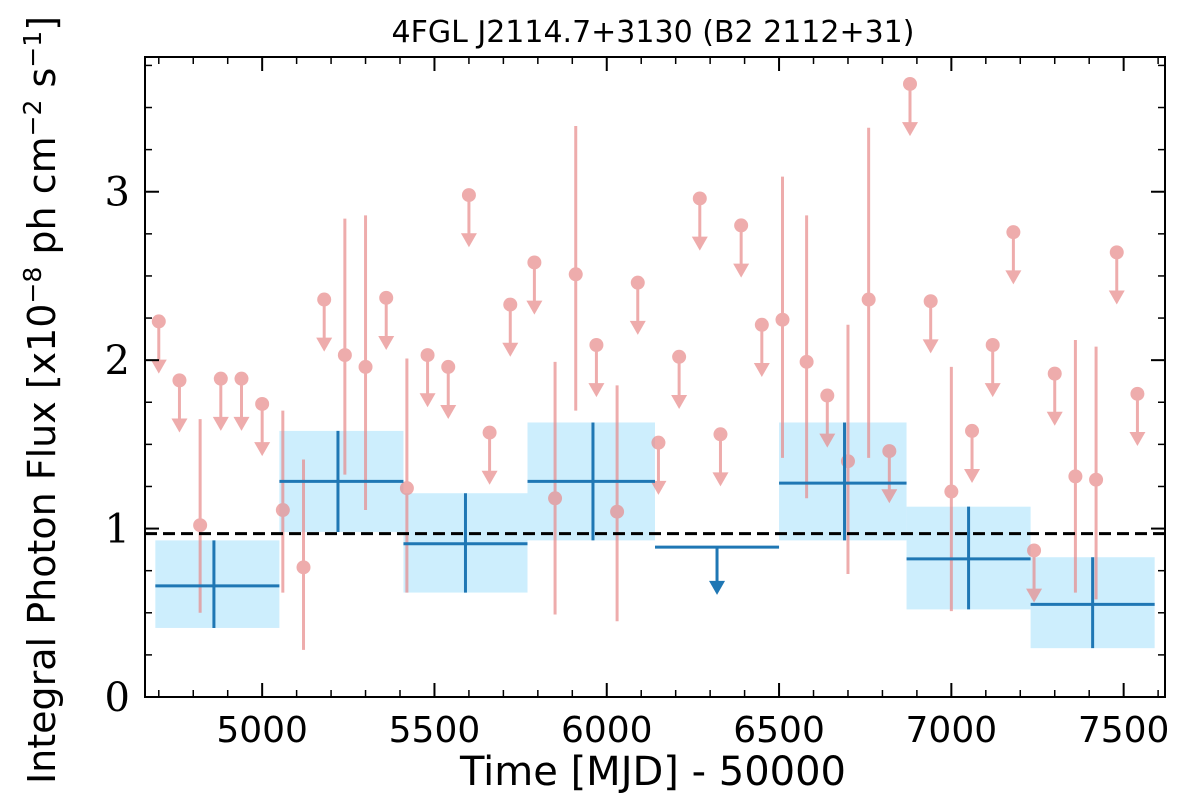 Image resolution: width=1200 pixels, height=800 pixels. Describe the element at coordinates (607, 730) in the screenshot. I see `x-tick-label: 6000` at that location.